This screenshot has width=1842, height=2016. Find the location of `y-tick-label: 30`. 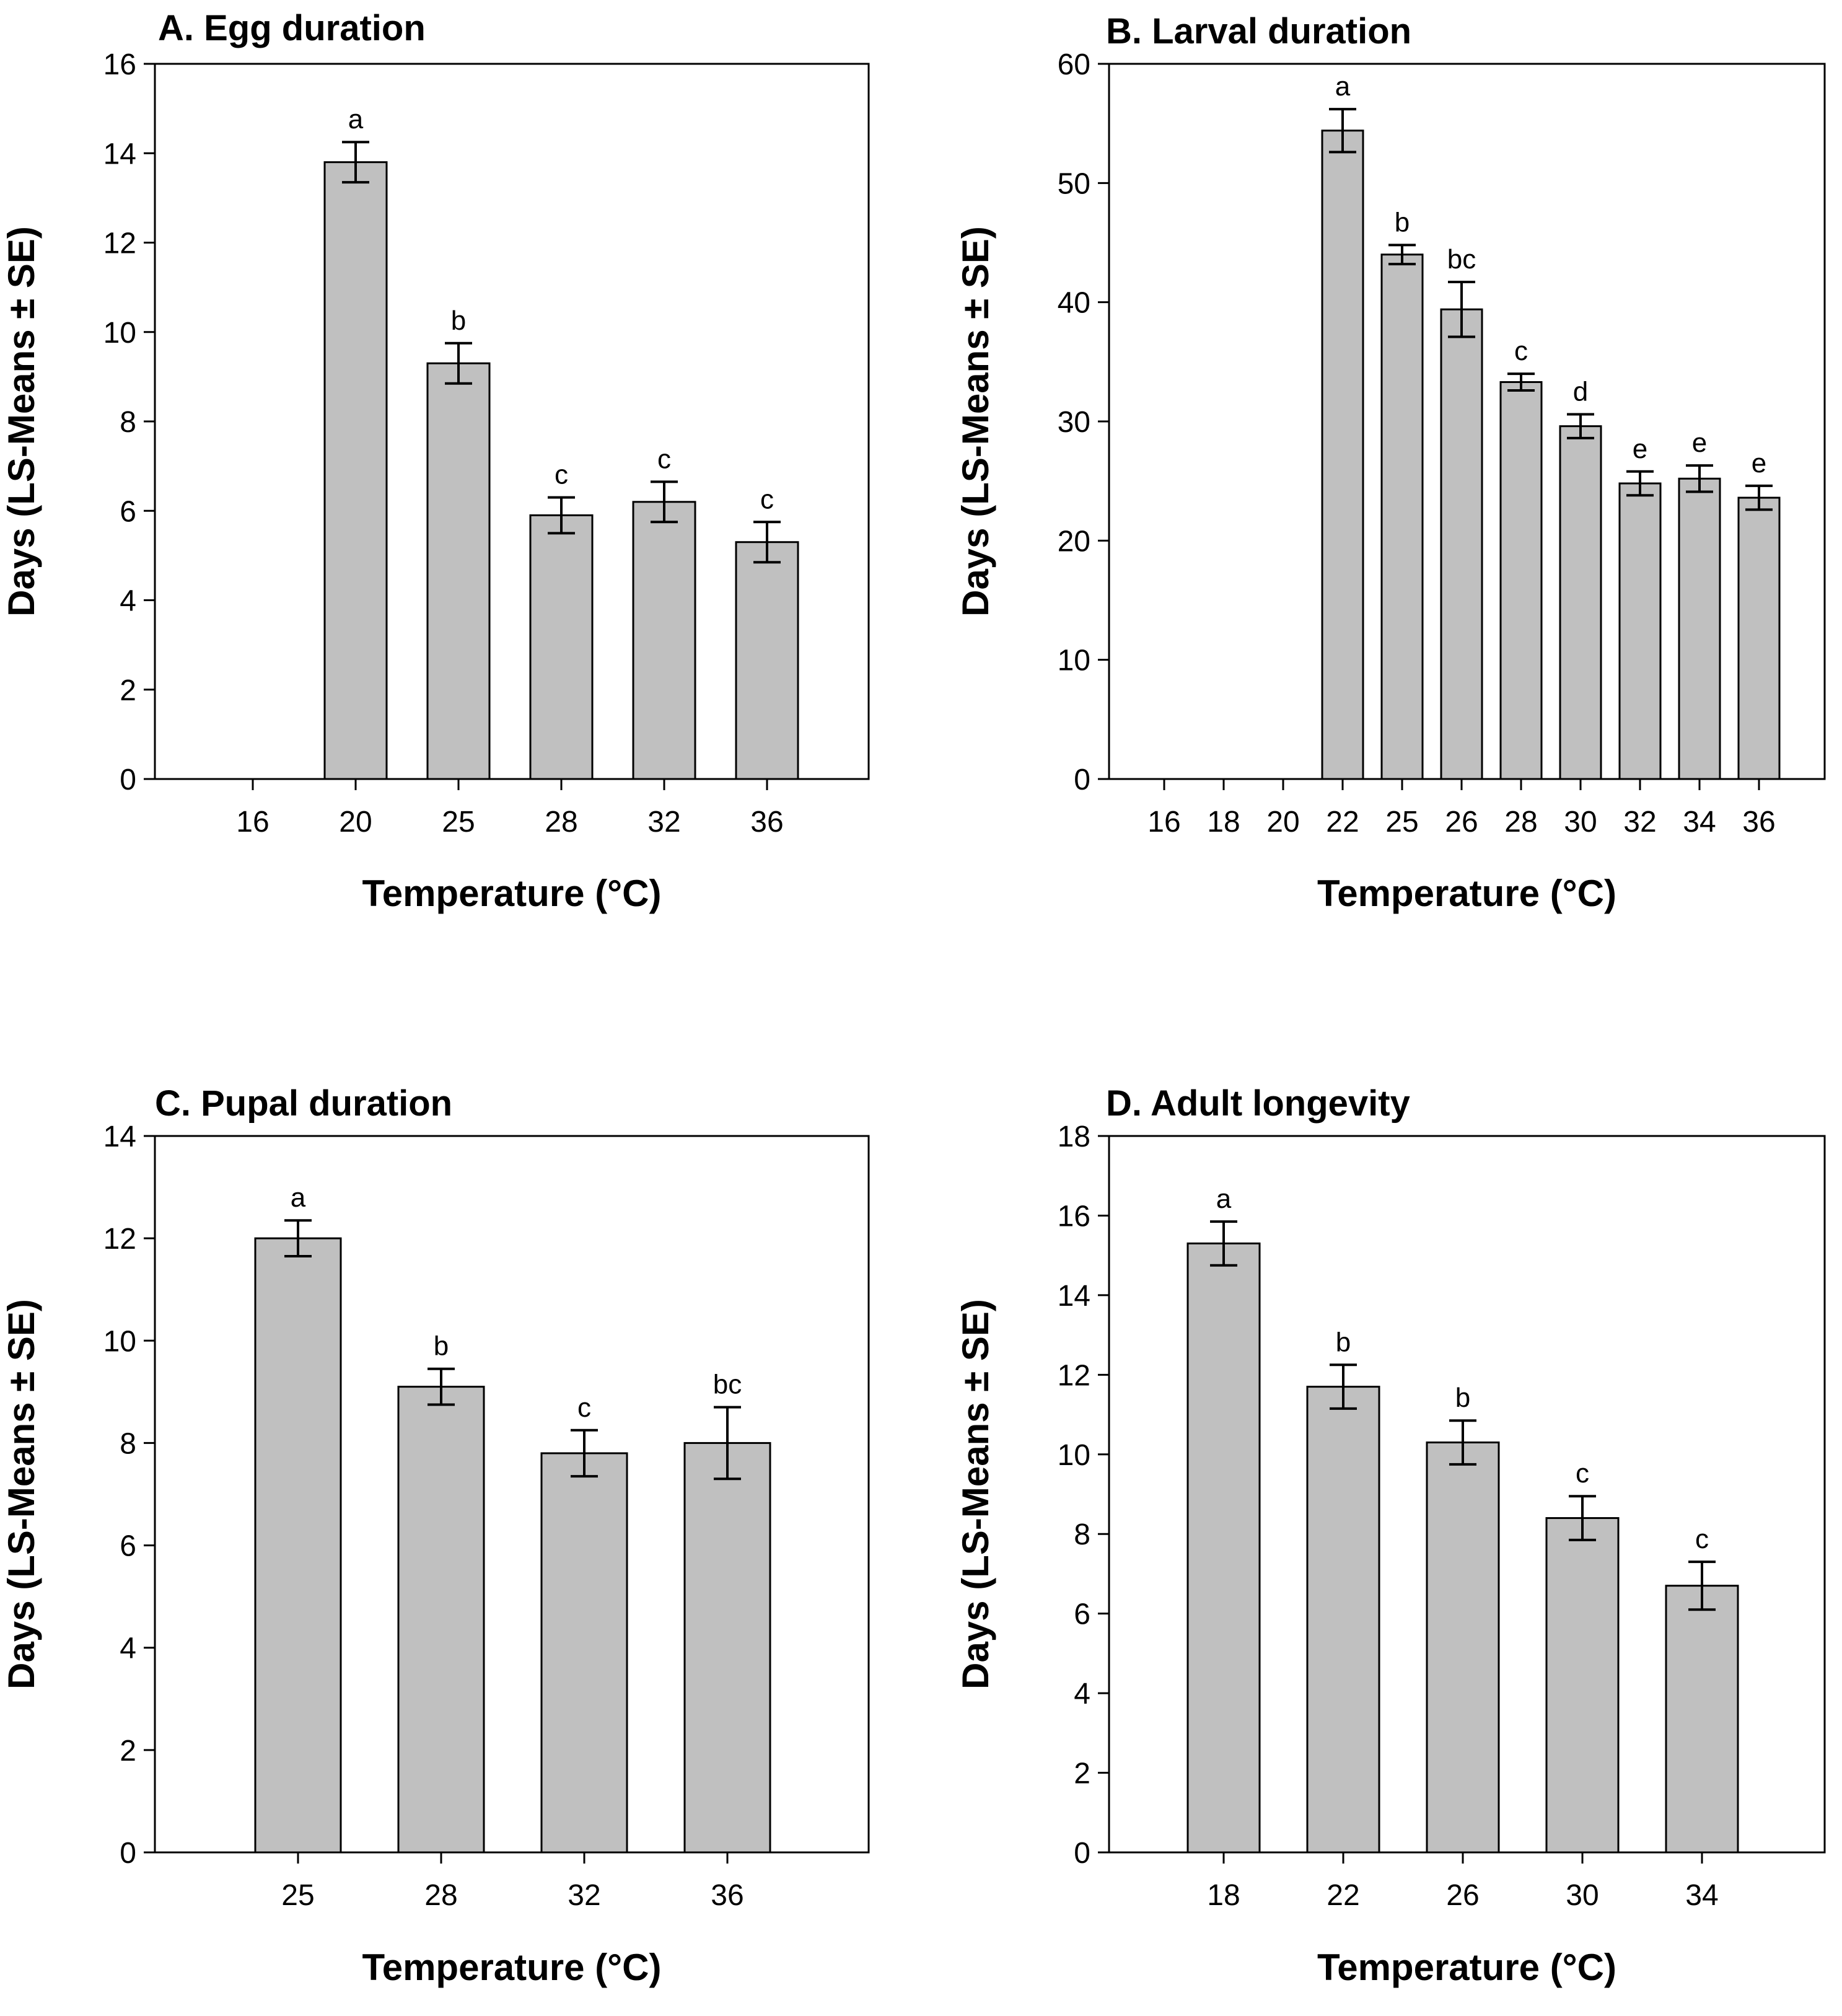

y-tick-label: 30 is located at coordinates (1074, 422).